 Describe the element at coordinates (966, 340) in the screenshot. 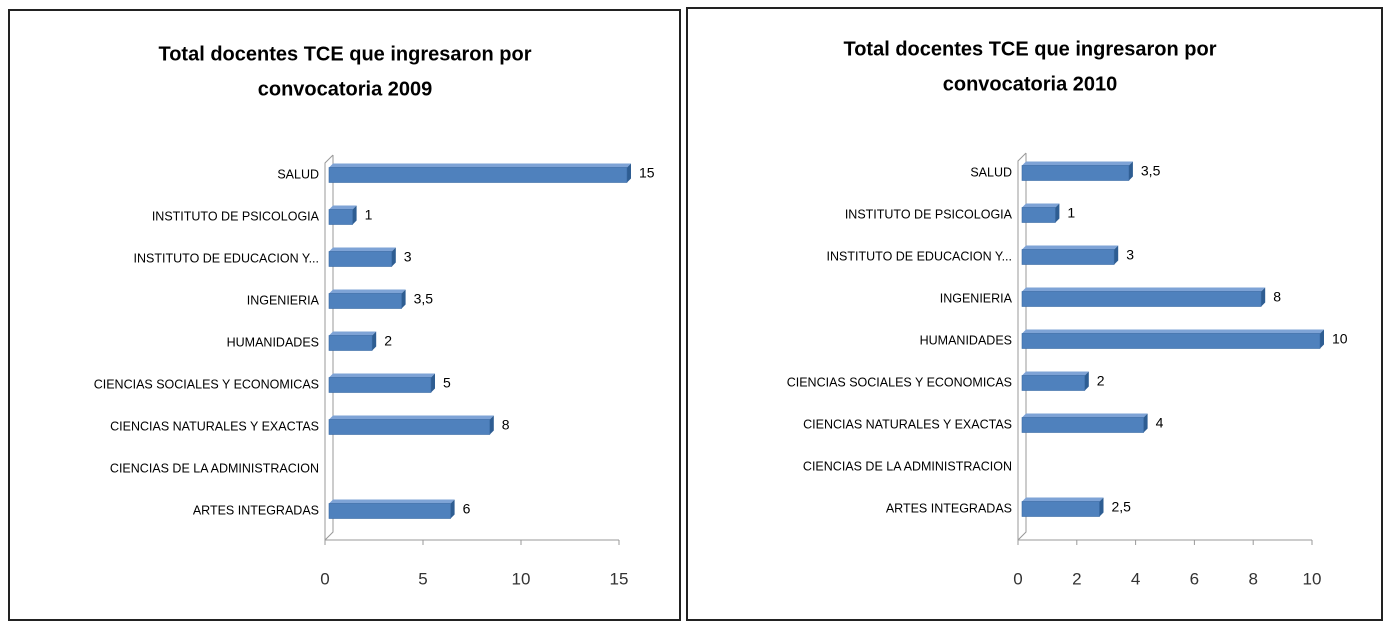

I see `y-tick-label: HUMANIDADES` at that location.